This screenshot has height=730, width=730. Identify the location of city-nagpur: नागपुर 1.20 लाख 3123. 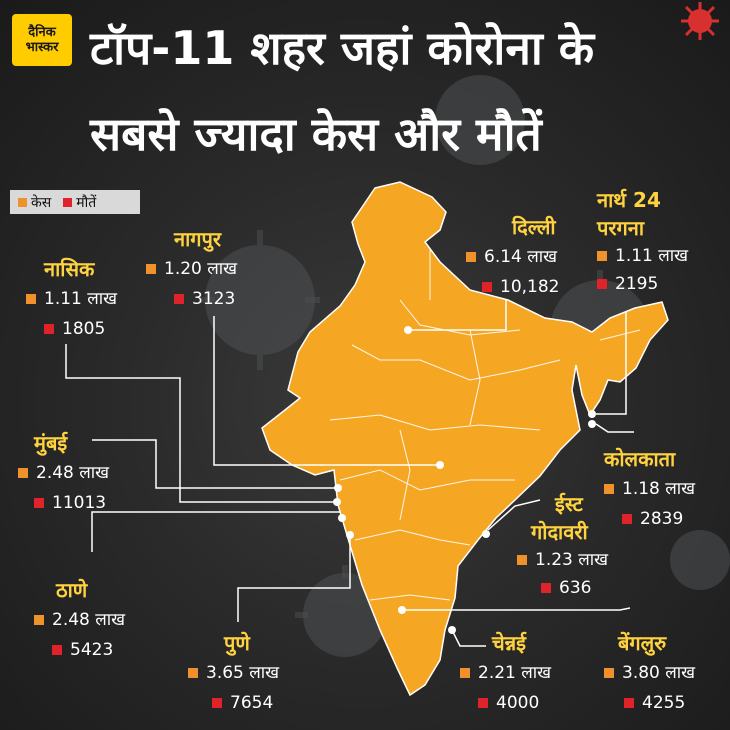
(191, 269).